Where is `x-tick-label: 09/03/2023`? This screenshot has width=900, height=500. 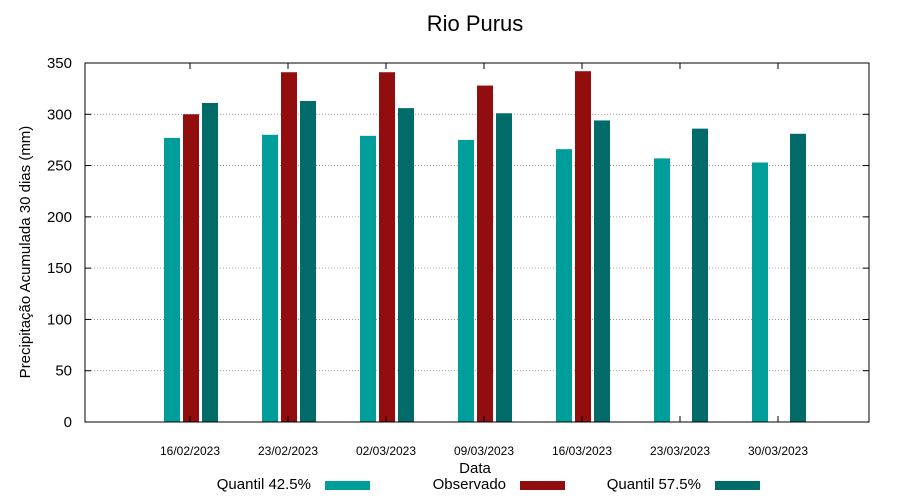
x-tick-label: 09/03/2023 is located at coordinates (484, 451).